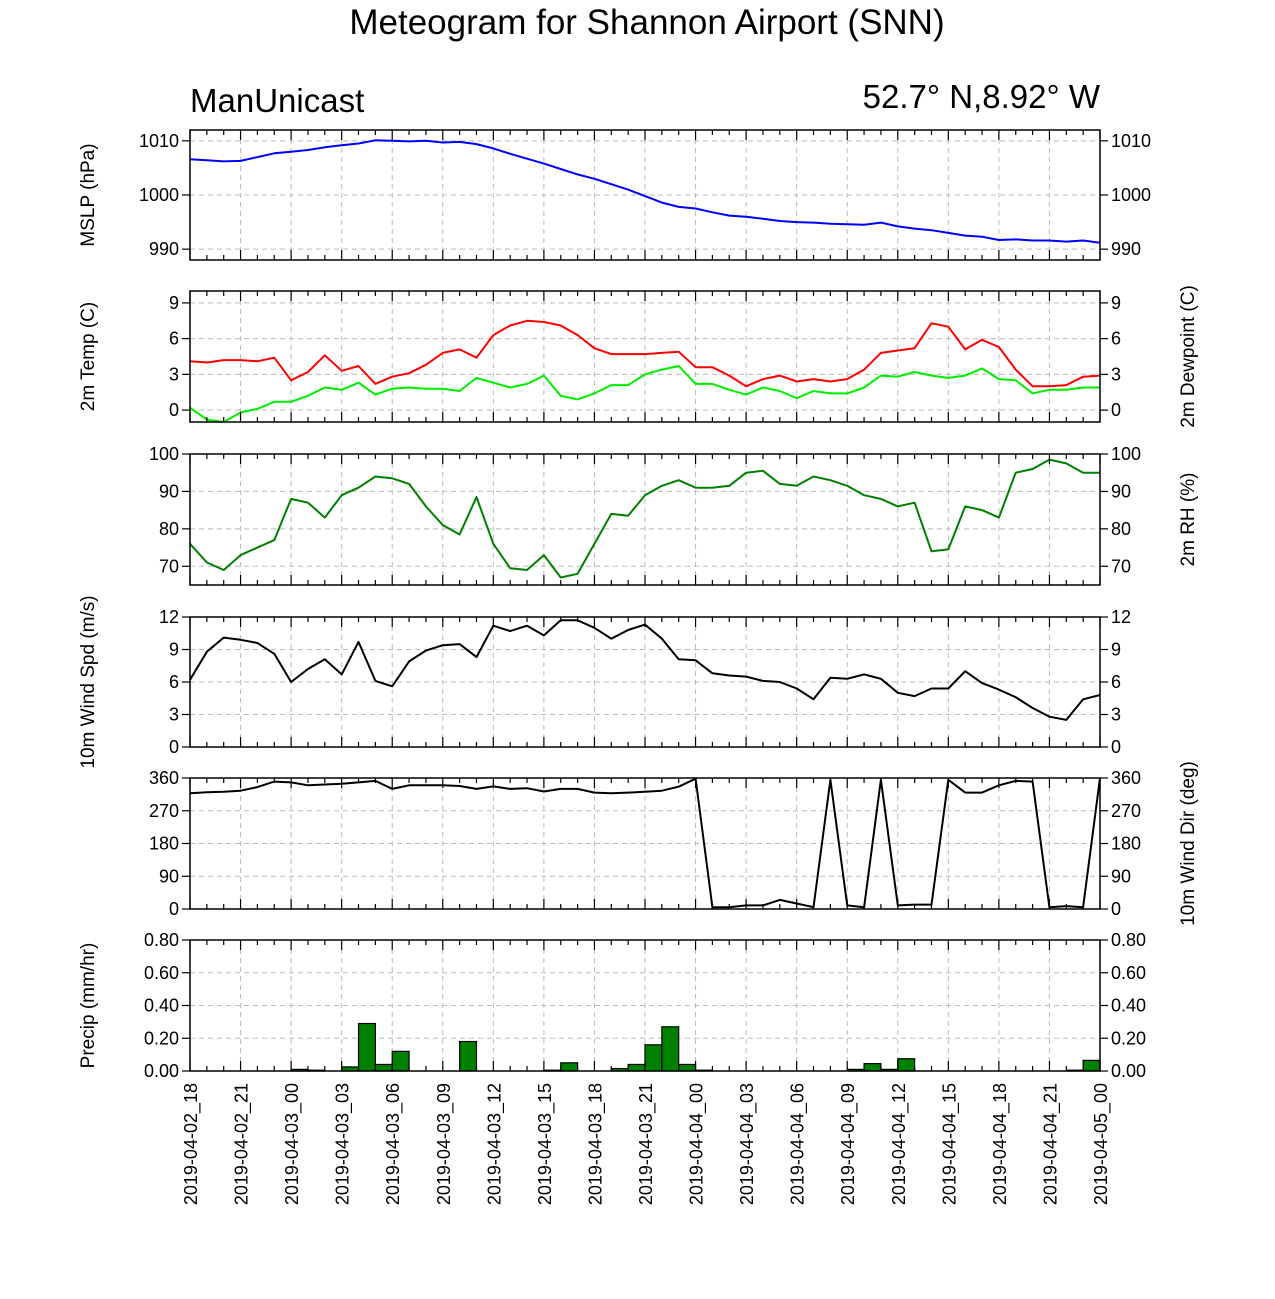 The image size is (1275, 1299). I want to click on y-tick-label-right: 1000, so click(1131, 195).